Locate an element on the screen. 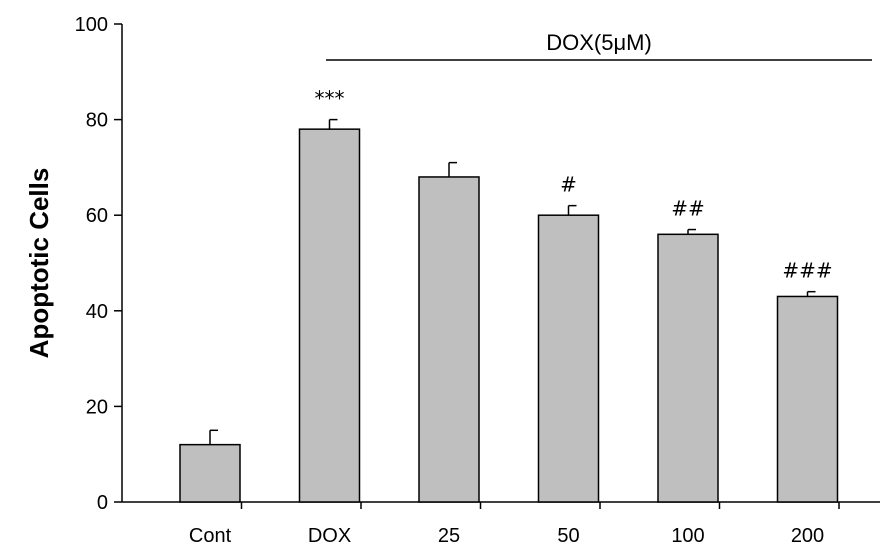 This screenshot has height=548, width=888. x-tick-label: DOX is located at coordinates (329, 536).